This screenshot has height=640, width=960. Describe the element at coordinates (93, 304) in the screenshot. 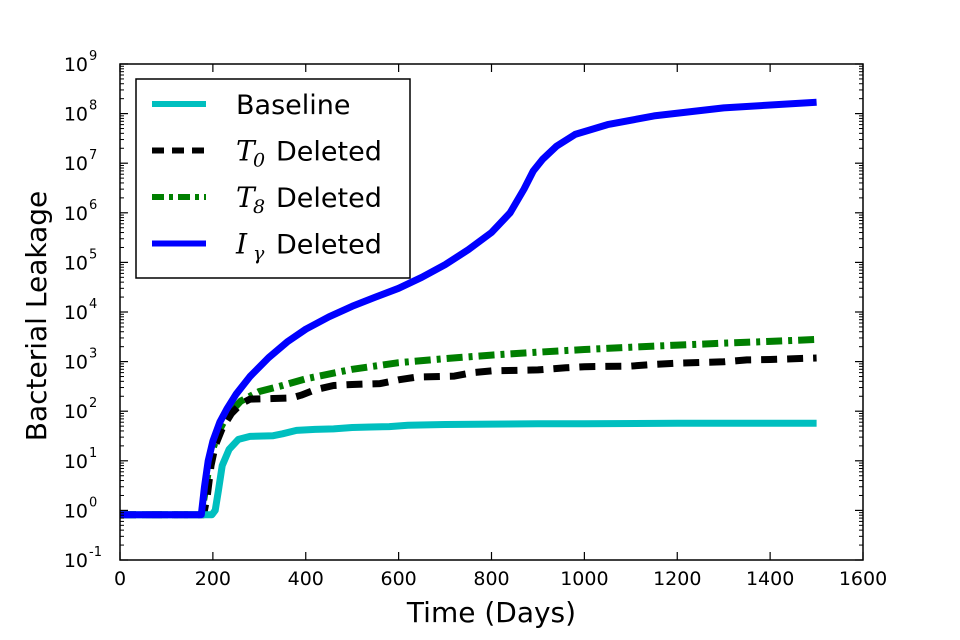

I see `y-tick-exponent: 4` at that location.